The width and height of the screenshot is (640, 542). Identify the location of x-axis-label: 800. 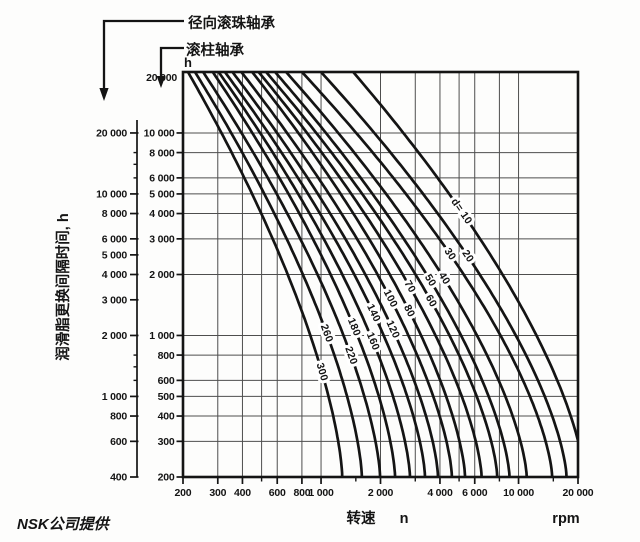
(301, 493).